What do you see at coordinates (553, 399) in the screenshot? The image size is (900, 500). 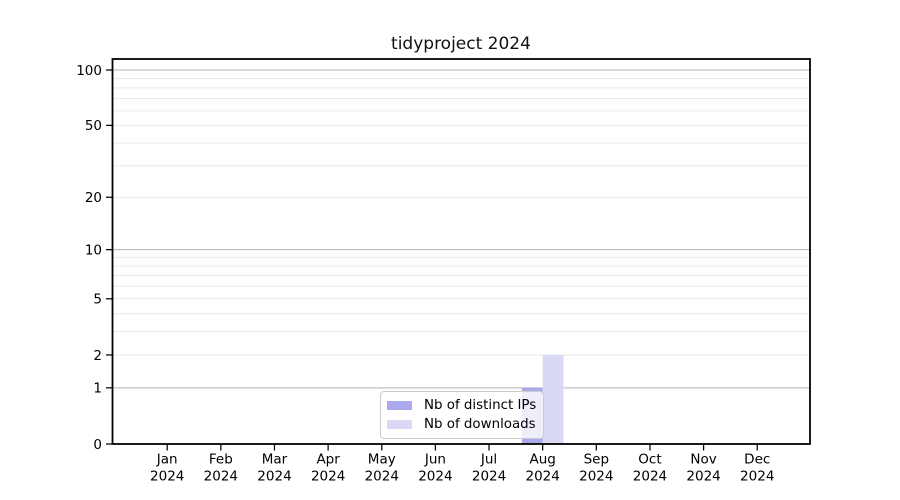 I see `bar-downloads` at bounding box center [553, 399].